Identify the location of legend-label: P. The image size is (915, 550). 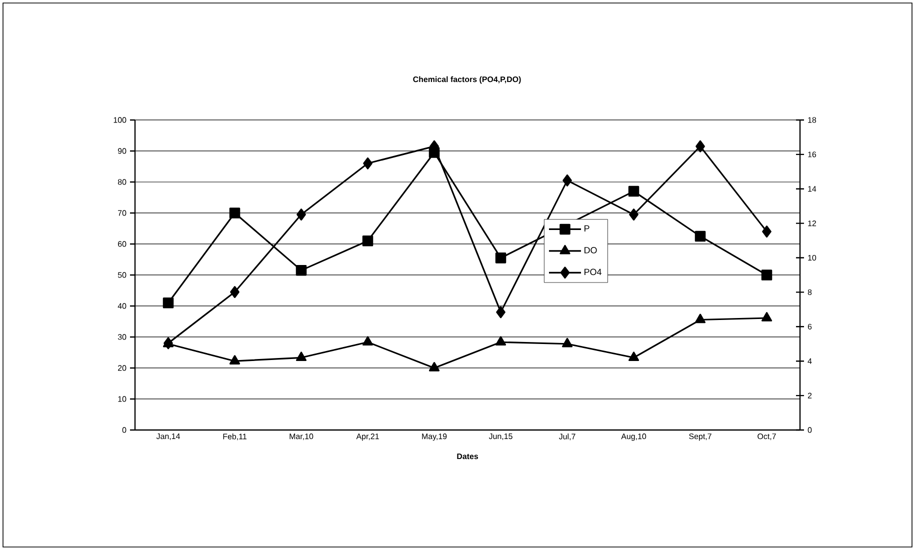
(587, 228).